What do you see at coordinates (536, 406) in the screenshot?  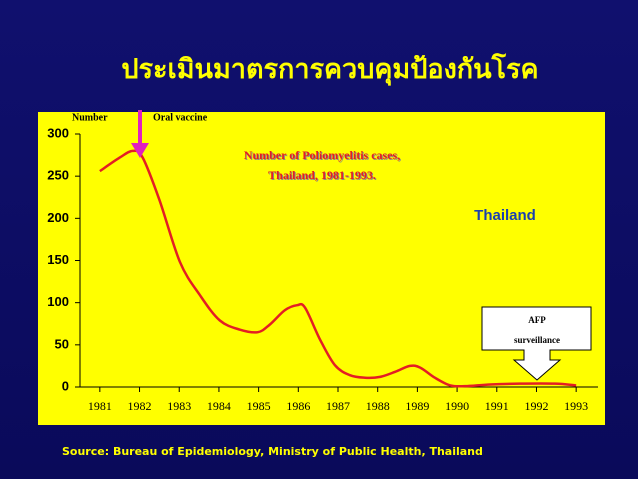 I see `x-tick-label: 1992` at bounding box center [536, 406].